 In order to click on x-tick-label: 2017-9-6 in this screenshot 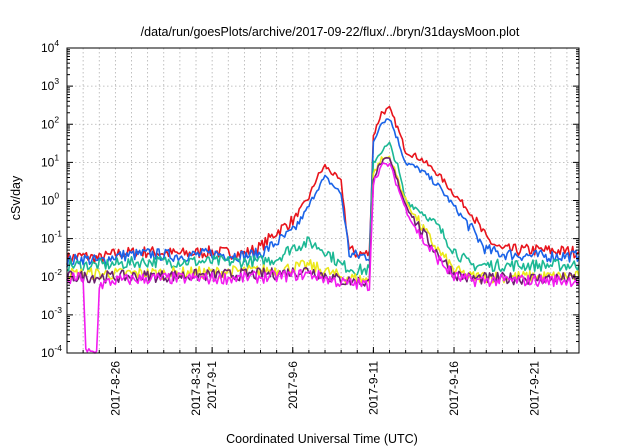, I will do `click(293, 385)`.